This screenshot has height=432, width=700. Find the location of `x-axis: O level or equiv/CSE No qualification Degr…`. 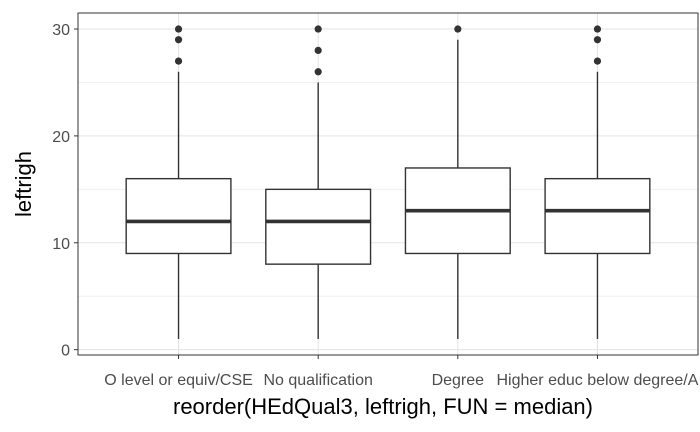

x-axis: O level or equiv/CSE No qualification Degr… is located at coordinates (401, 372).